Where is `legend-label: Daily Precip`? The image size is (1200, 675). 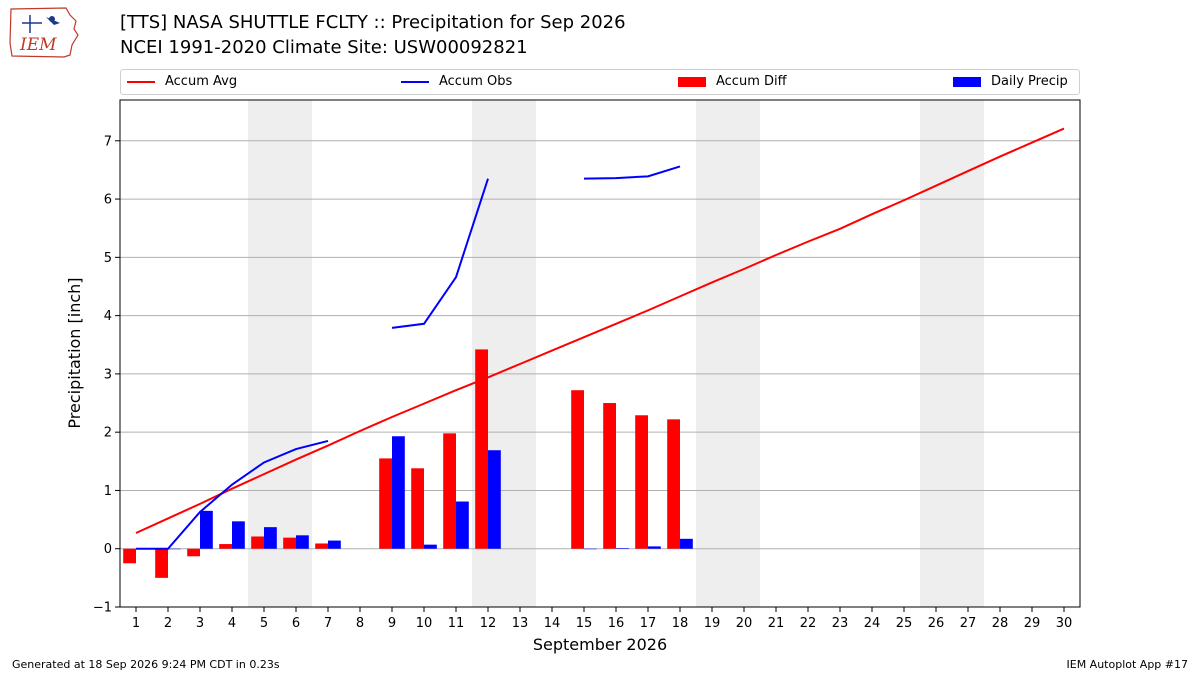 legend-label: Daily Precip is located at coordinates (1029, 81).